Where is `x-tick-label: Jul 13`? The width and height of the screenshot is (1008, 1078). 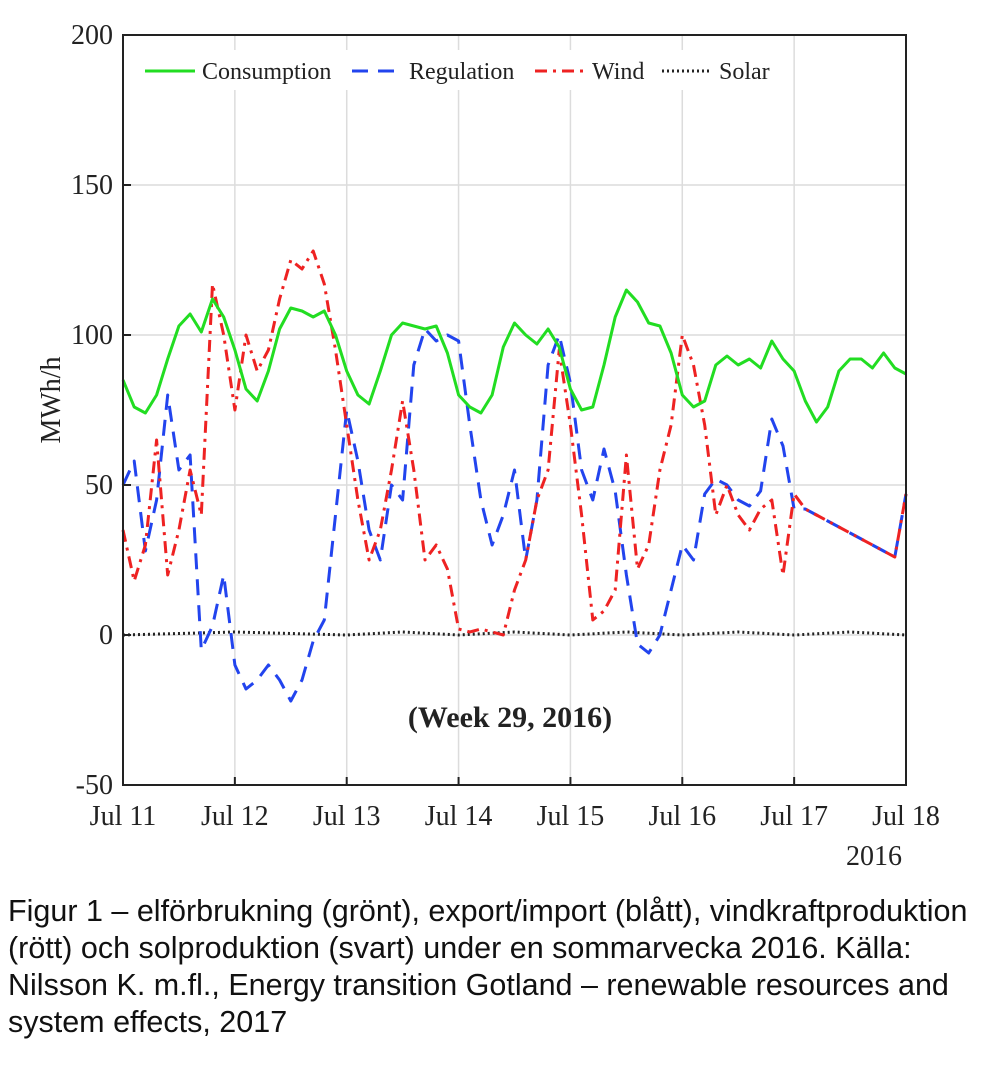
x-tick-label: Jul 13 is located at coordinates (347, 816).